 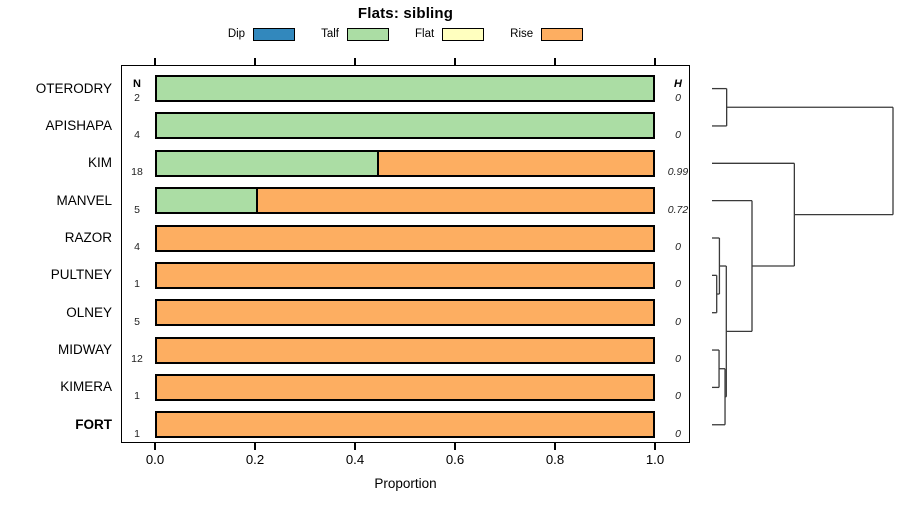 What do you see at coordinates (803, 256) in the screenshot?
I see `dendrogram` at bounding box center [803, 256].